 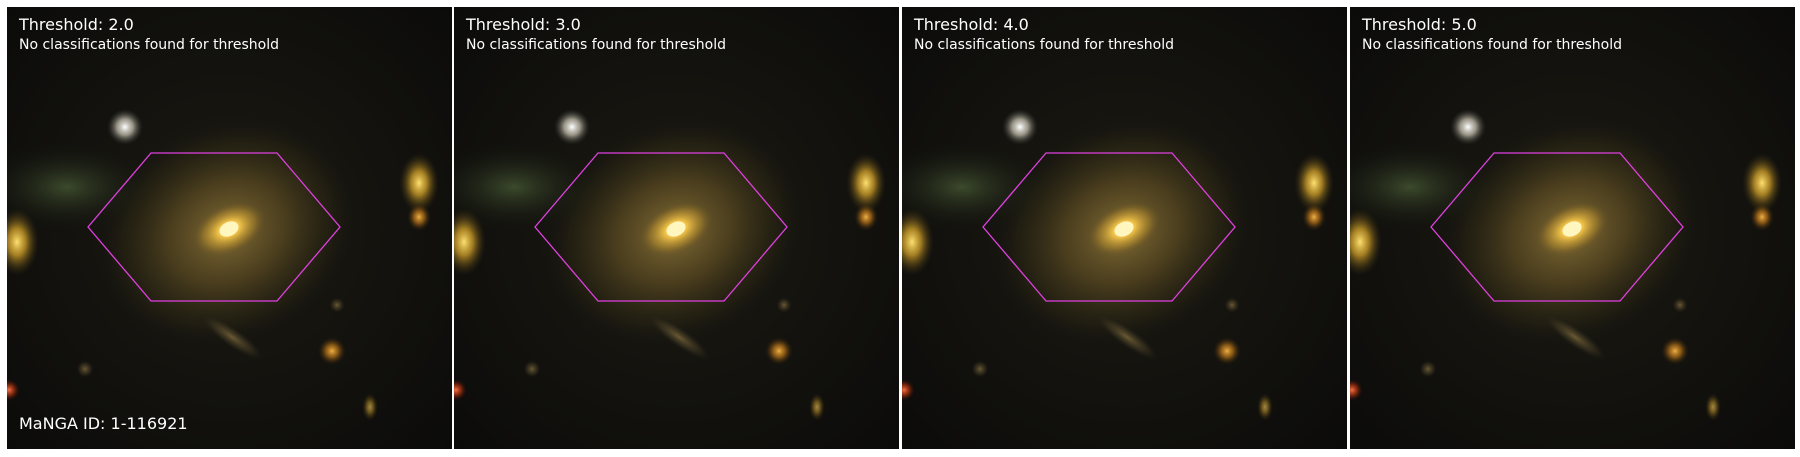 What do you see at coordinates (523, 24) in the screenshot?
I see `panel-title: Threshold: 3.0` at bounding box center [523, 24].